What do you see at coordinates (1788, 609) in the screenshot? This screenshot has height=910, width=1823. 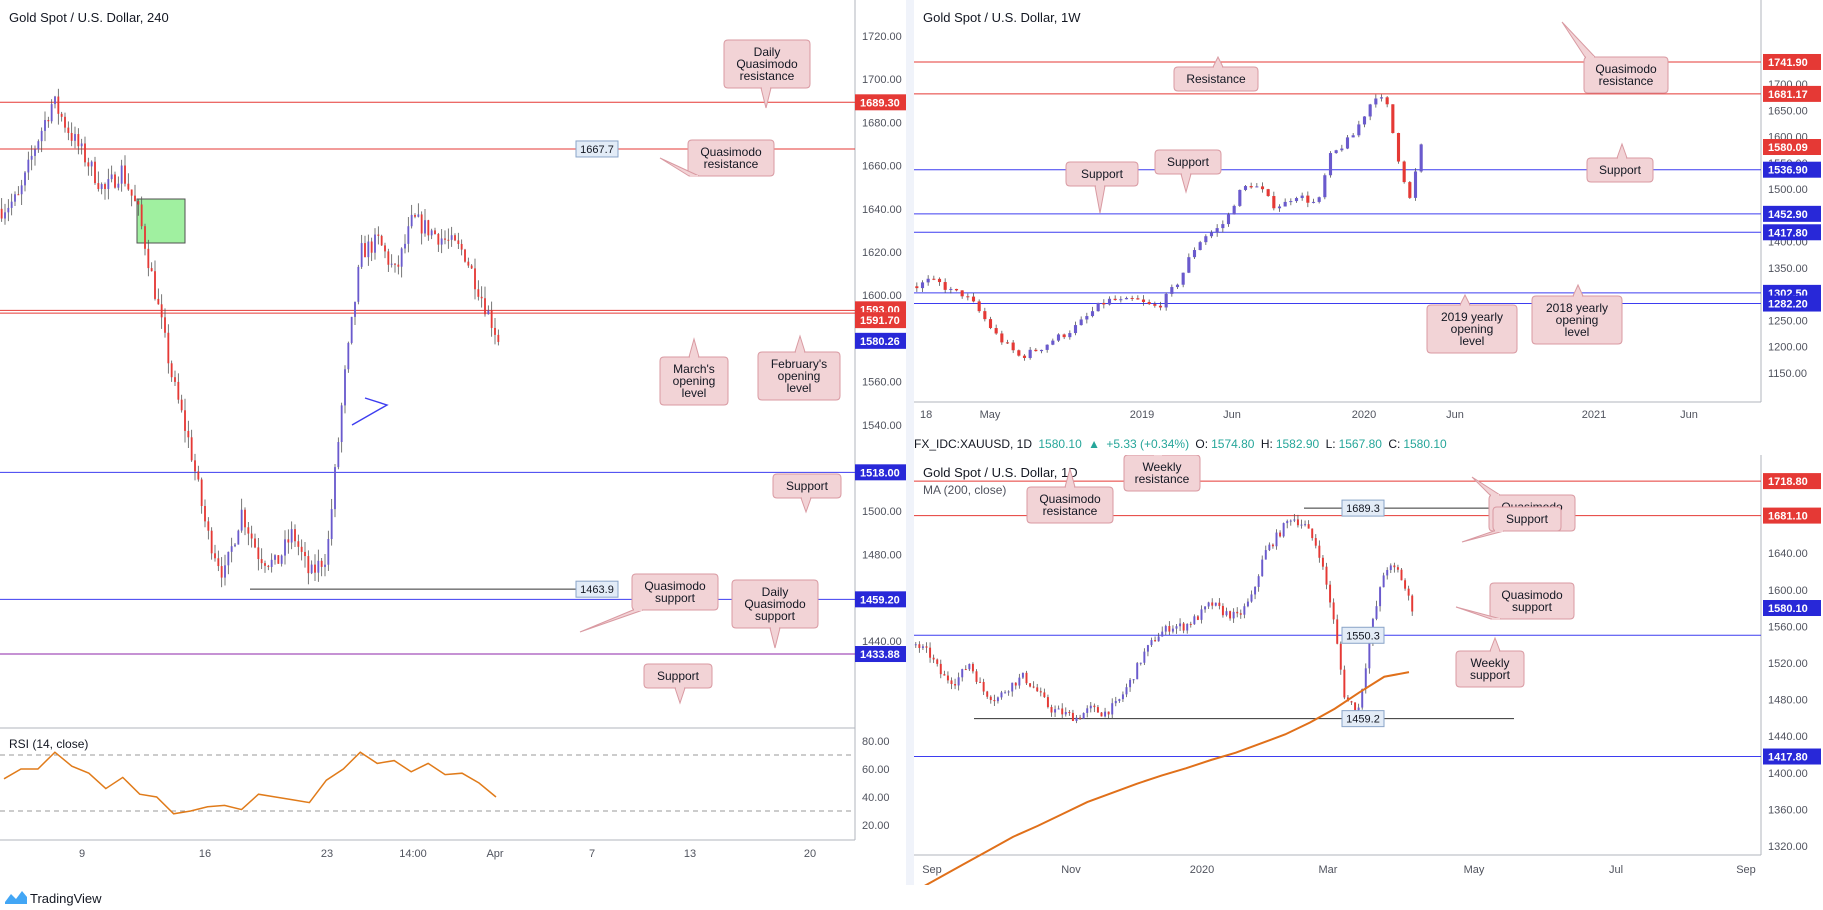 I see `price-badge-text: 1580.10` at bounding box center [1788, 609].